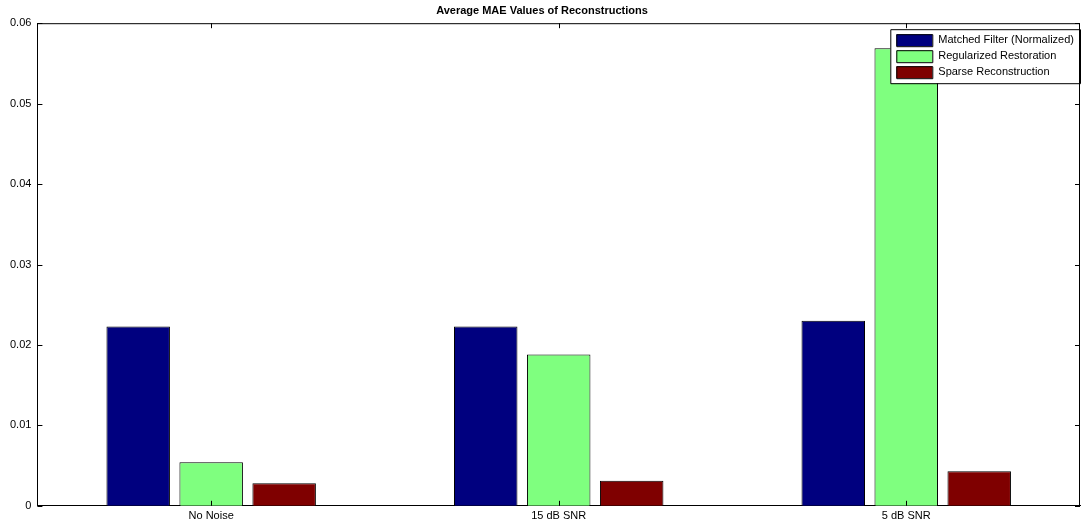 The height and width of the screenshot is (527, 1081). Describe the element at coordinates (559, 515) in the screenshot. I see `x-tick-label: 15 dB SNR` at that location.